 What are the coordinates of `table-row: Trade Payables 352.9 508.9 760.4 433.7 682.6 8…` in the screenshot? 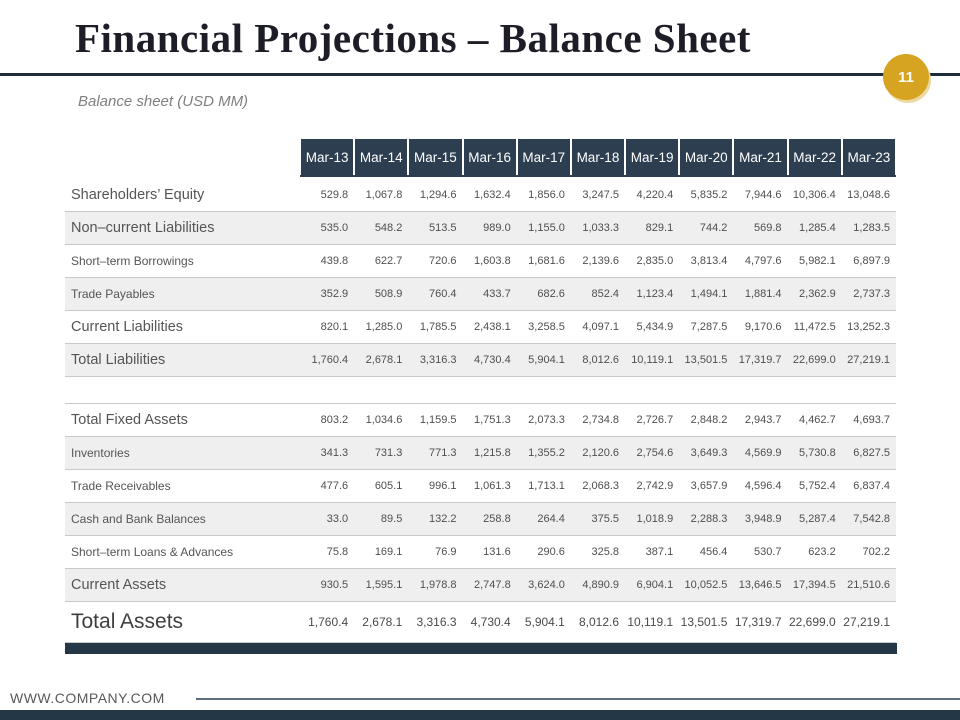 It's located at (480, 294).